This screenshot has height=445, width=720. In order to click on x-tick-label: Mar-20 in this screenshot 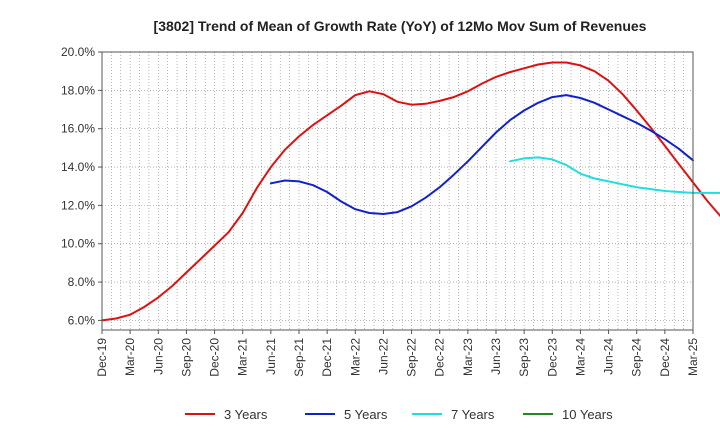, I will do `click(130, 357)`.